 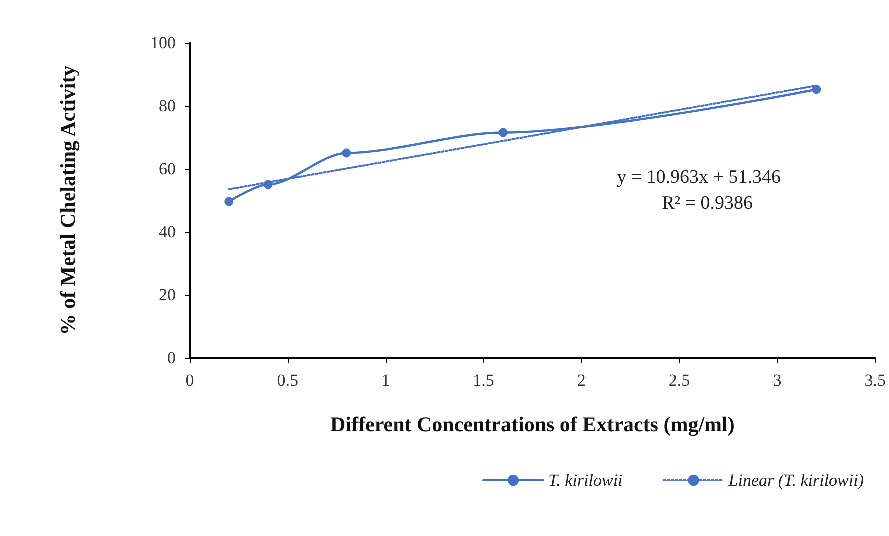 What do you see at coordinates (875, 380) in the screenshot?
I see `x-tick-label: 3.5` at bounding box center [875, 380].